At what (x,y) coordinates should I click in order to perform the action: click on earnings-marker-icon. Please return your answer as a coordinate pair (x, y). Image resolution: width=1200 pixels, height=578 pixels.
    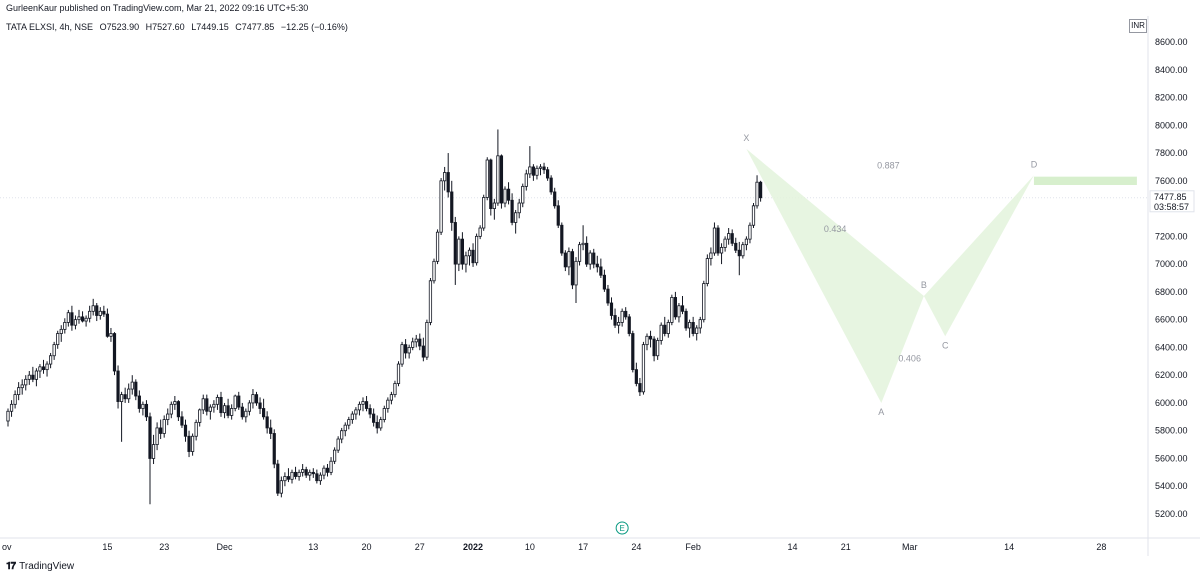
    Looking at the image, I should click on (622, 528).